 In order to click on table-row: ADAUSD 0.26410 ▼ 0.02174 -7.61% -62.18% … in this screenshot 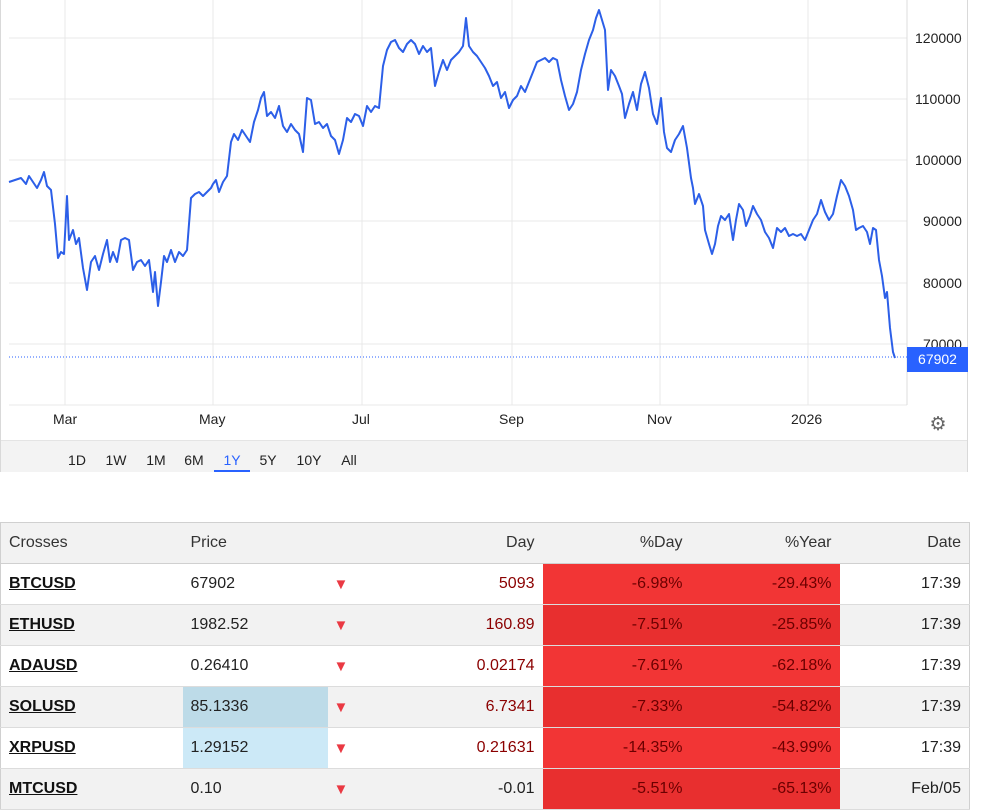, I will do `click(485, 666)`.